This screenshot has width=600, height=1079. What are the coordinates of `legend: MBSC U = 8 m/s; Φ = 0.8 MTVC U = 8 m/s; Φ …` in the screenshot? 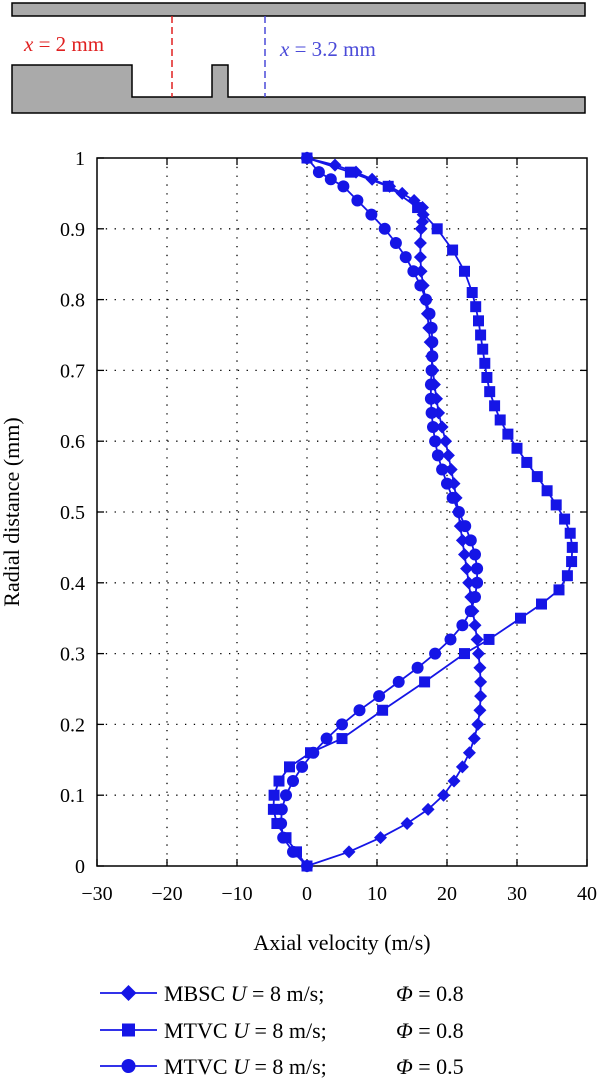 It's located at (282, 1030).